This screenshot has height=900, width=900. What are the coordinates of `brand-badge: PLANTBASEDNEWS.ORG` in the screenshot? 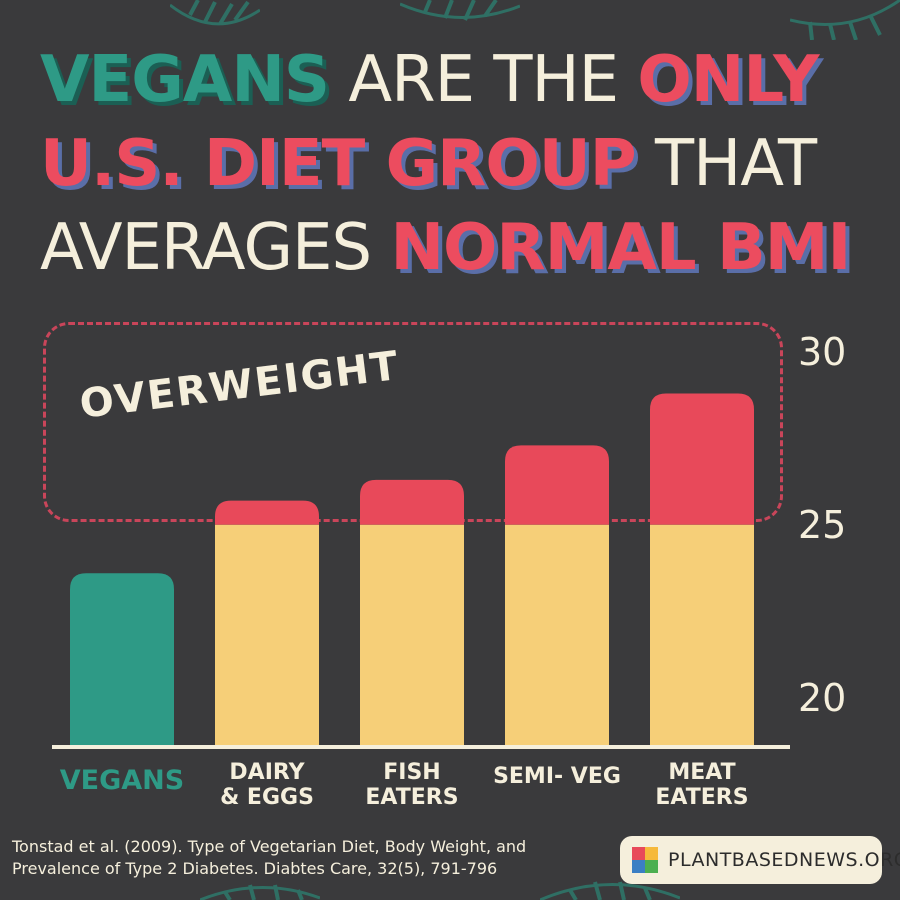 It's located at (760, 860).